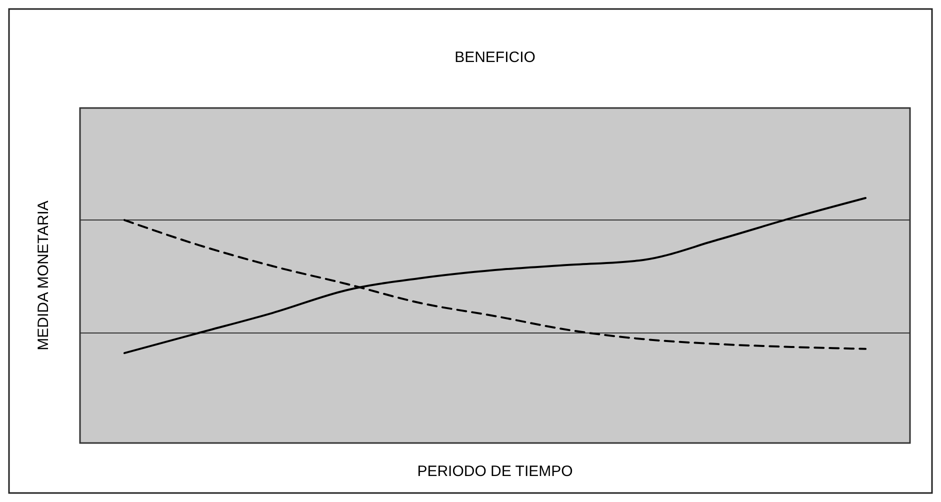 This screenshot has width=941, height=502. I want to click on chart-title: BENEFICIO, so click(495, 57).